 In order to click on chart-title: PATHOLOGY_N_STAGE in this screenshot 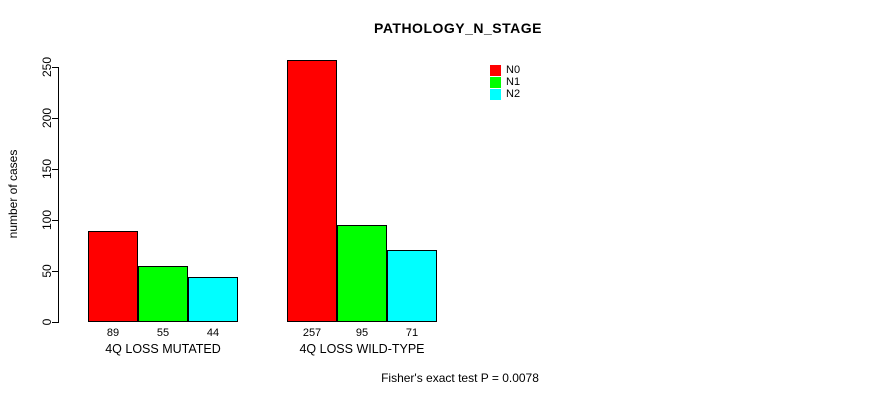, I will do `click(458, 28)`.